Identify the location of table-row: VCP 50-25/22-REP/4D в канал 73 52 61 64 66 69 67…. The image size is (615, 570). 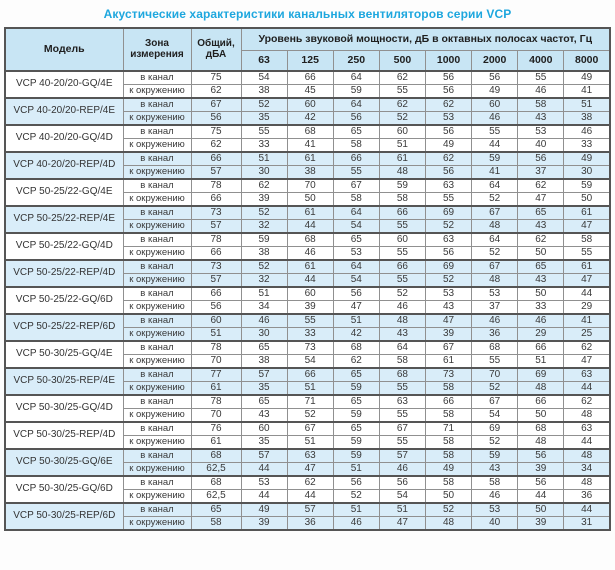
(307, 273).